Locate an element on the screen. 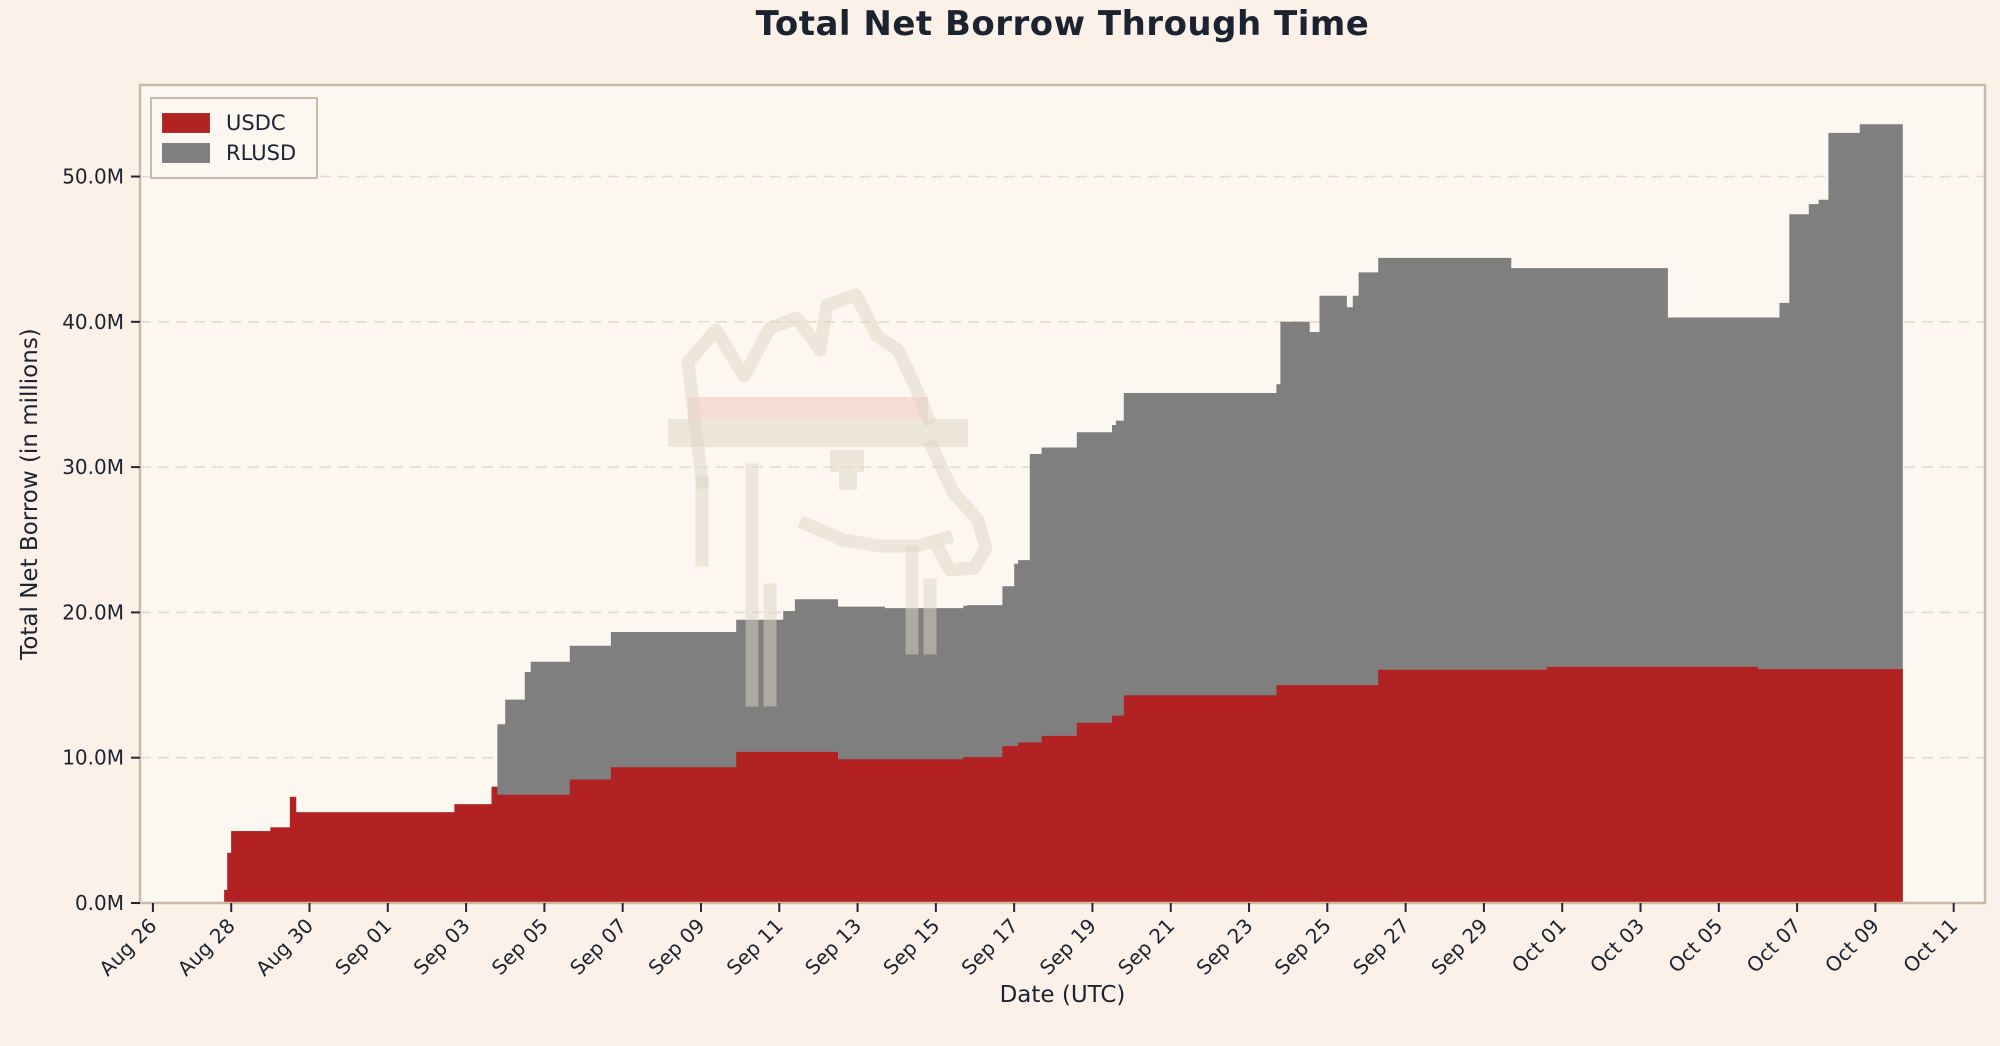 The height and width of the screenshot is (1046, 2000). x-tick-label: Oct 07 is located at coordinates (1774, 946).